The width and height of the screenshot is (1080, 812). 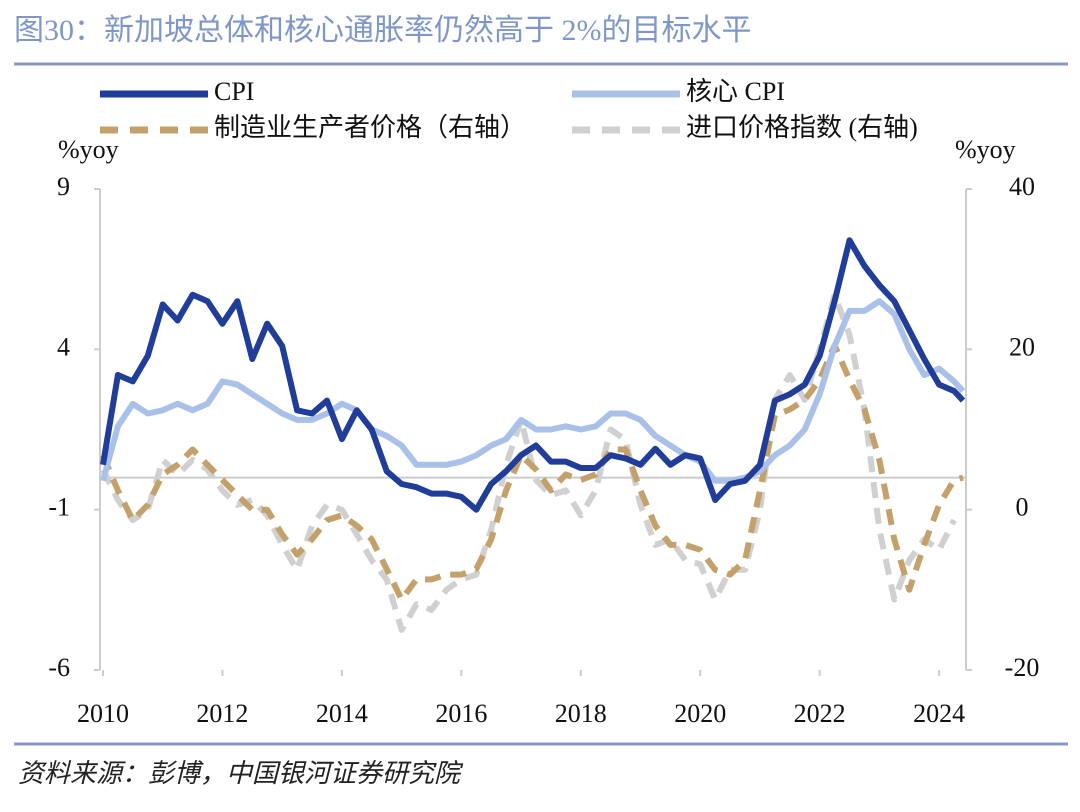 I want to click on y2-tick-label: -20, so click(x=1022, y=667).